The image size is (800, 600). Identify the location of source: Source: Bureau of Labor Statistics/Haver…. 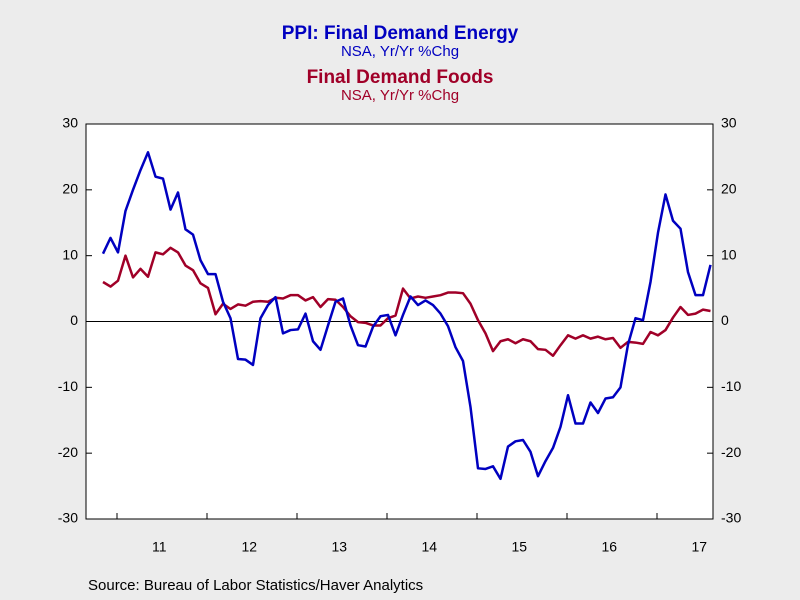
(255, 585).